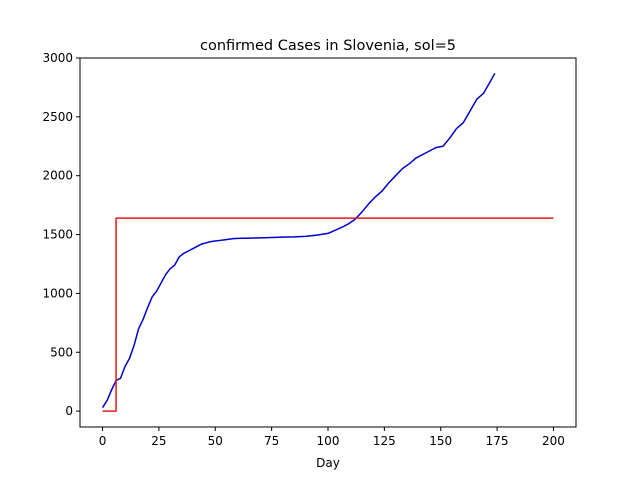 Image resolution: width=640 pixels, height=480 pixels. What do you see at coordinates (328, 441) in the screenshot?
I see `x-tick-label-4: 100` at bounding box center [328, 441].